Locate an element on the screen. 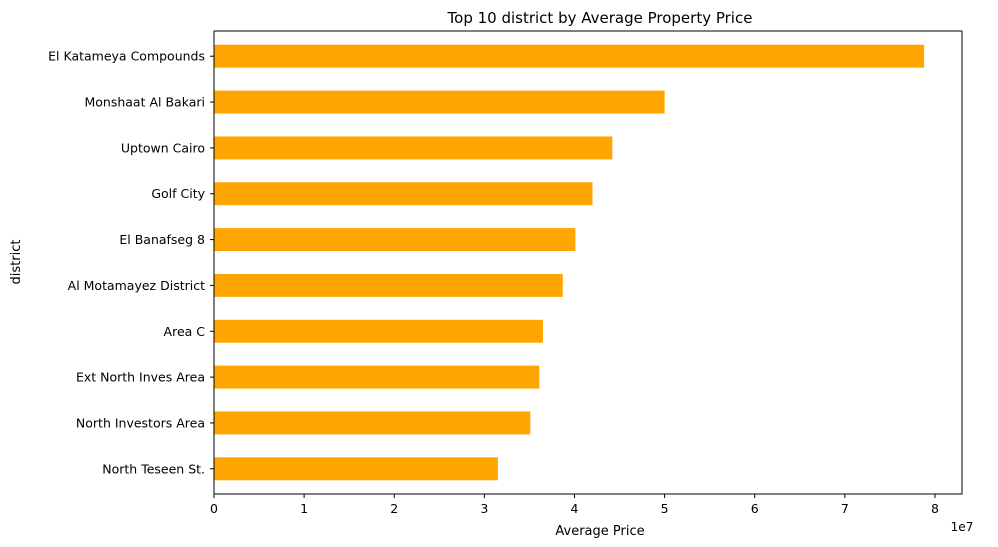 This screenshot has height=547, width=998. x-tick-label: 3 is located at coordinates (484, 508).